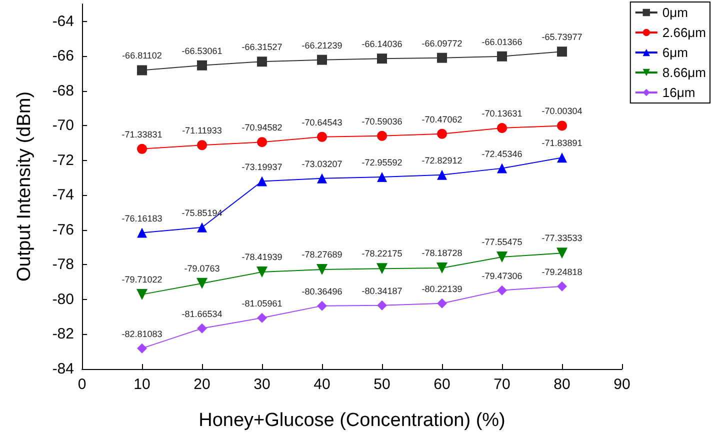 Image resolution: width=712 pixels, height=441 pixels. Describe the element at coordinates (562, 238) in the screenshot. I see `data-label: -77.33533` at that location.